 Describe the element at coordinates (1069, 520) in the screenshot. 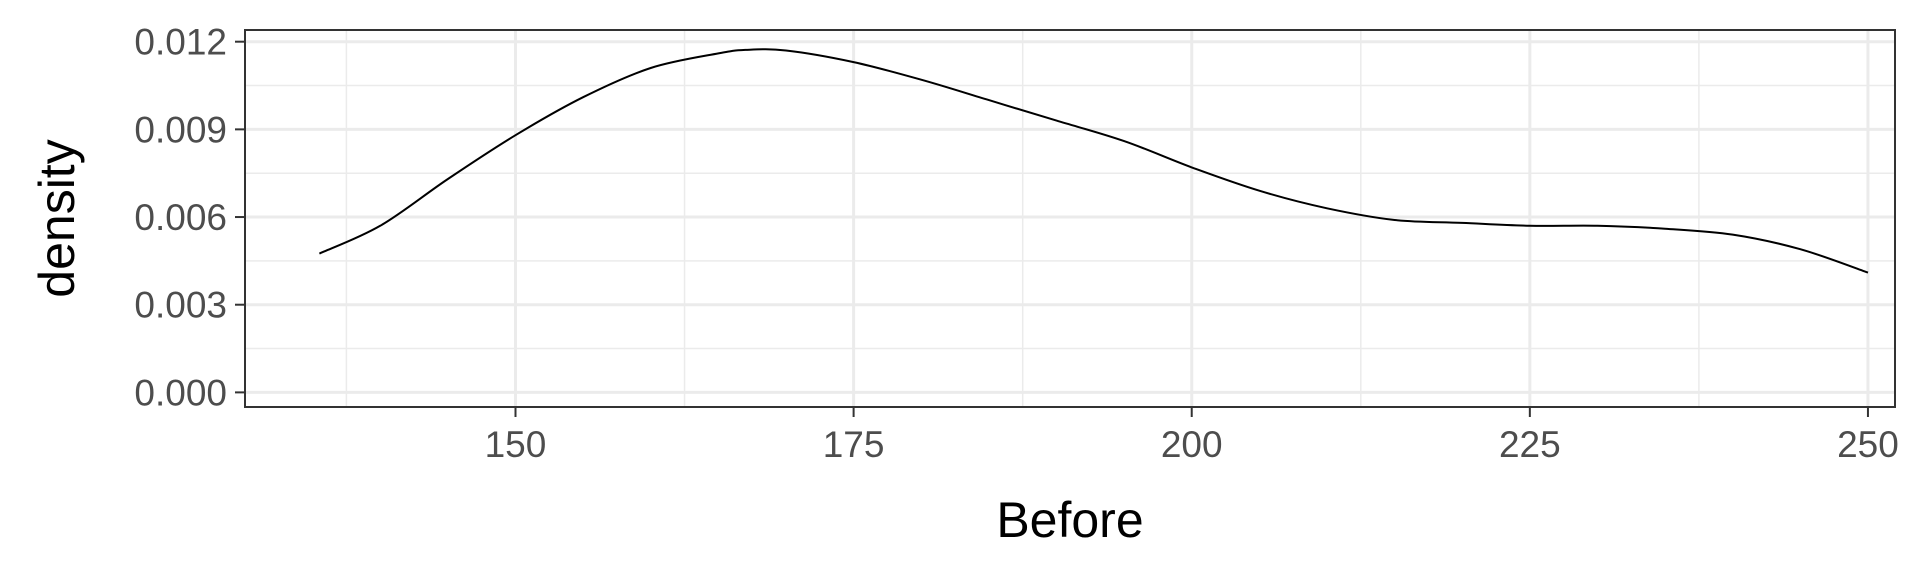

I see `x-axis-title: Before` at that location.